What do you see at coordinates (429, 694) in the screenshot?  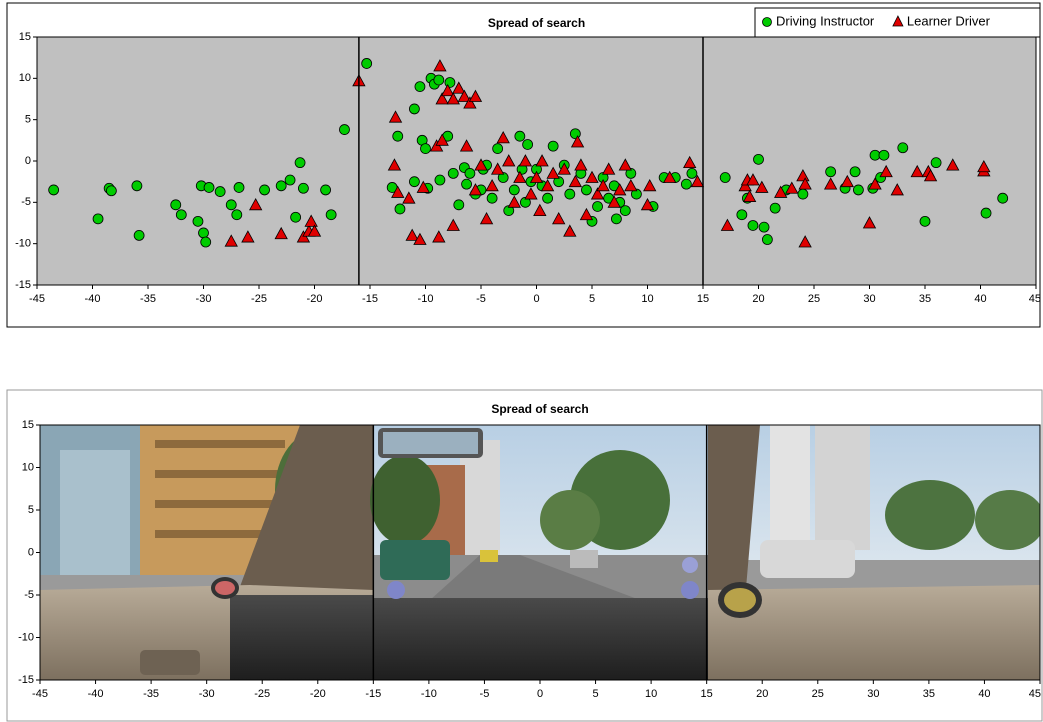 I see `x-tick-label: -10` at bounding box center [429, 694].